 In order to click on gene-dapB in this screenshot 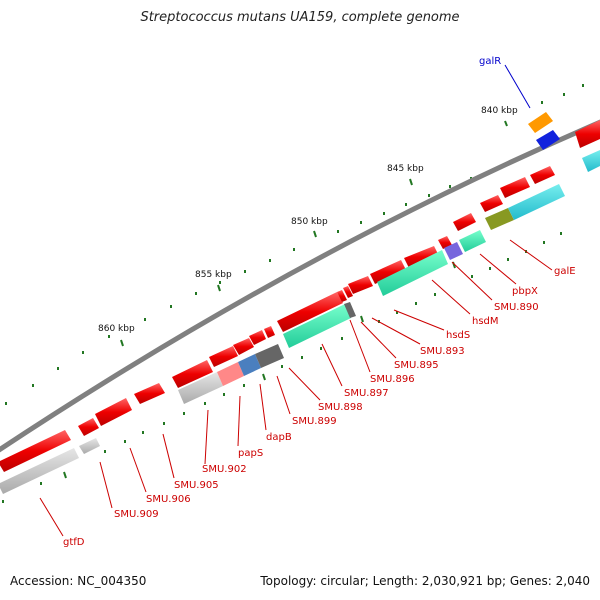, I will do `click(243, 346)`.